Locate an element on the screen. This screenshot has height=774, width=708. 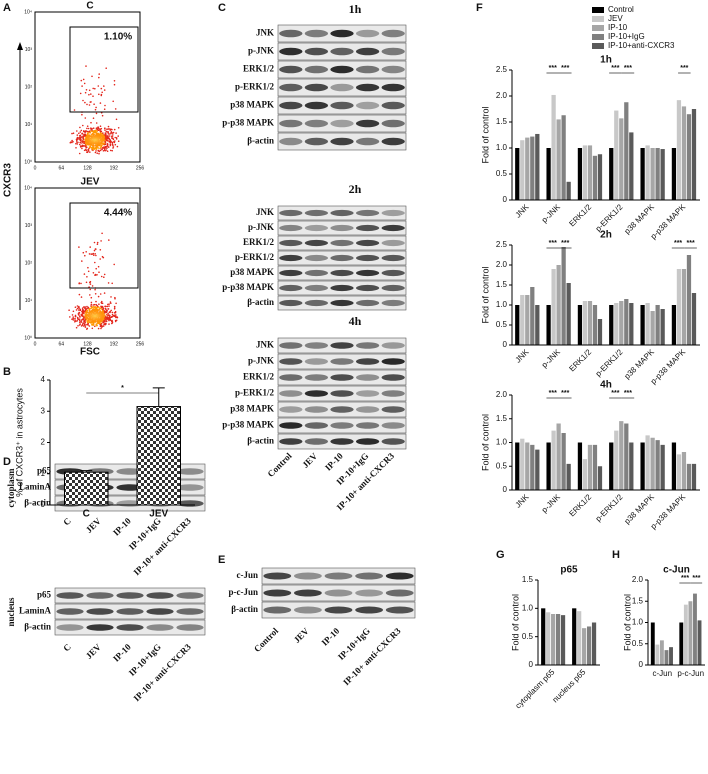
legend-swatch is located at coordinates (598, 28).